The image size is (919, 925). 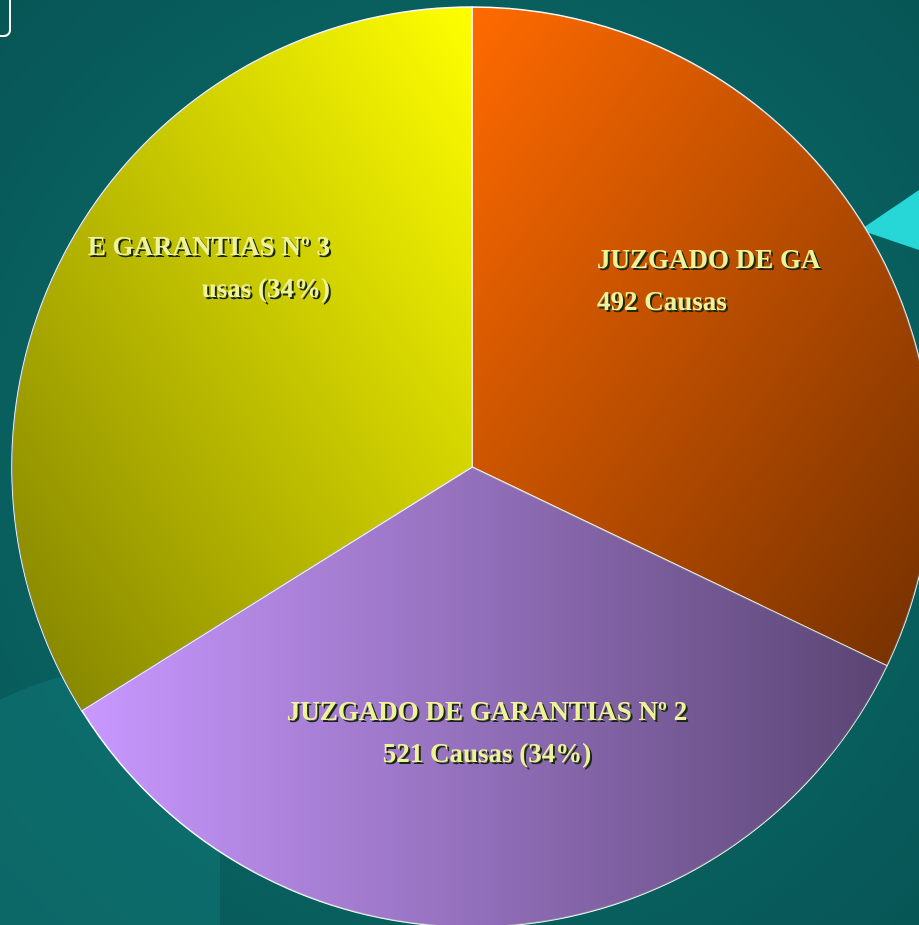 I want to click on label-shadow: usas (34%), so click(x=268, y=290).